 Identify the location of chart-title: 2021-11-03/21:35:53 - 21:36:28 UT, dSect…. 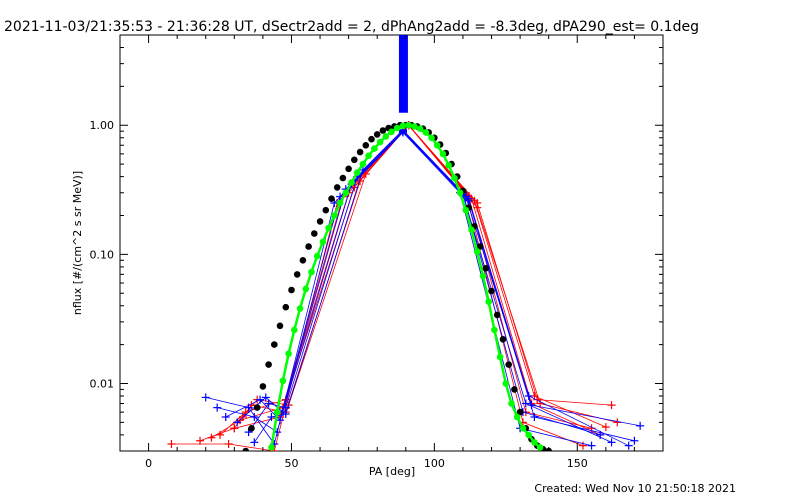
(351, 27).